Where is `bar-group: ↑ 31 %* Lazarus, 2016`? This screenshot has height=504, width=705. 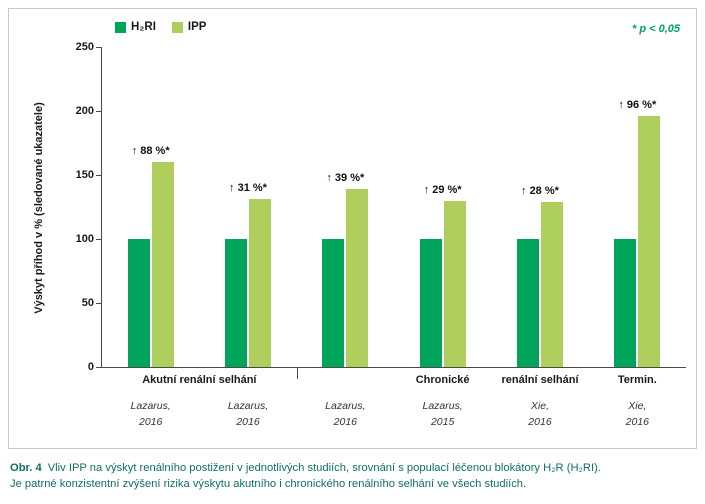
bar-group: ↑ 31 %* Lazarus, 2016 is located at coordinates (247, 238).